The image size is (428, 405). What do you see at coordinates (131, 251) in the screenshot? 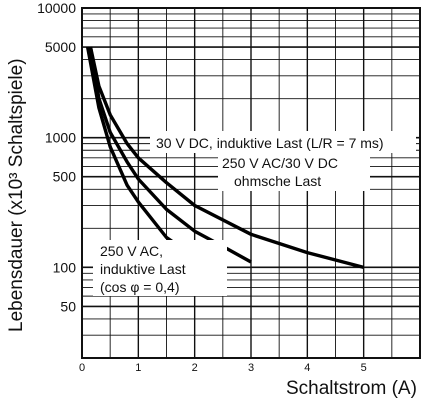
I see `annotation-250v-ac-inductive-line-1: 250 V AC,` at bounding box center [131, 251].